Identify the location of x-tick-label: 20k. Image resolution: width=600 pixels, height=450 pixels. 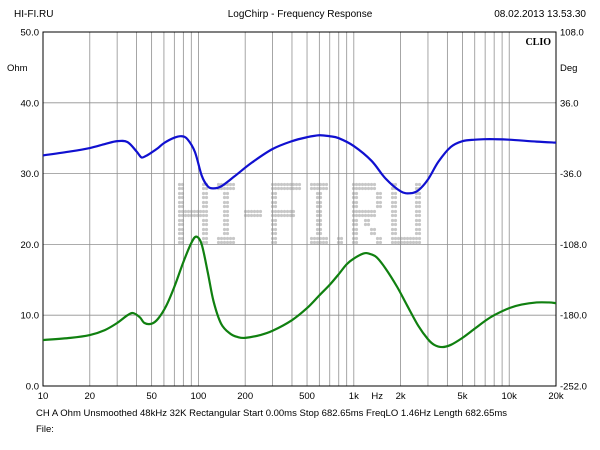
(556, 396).